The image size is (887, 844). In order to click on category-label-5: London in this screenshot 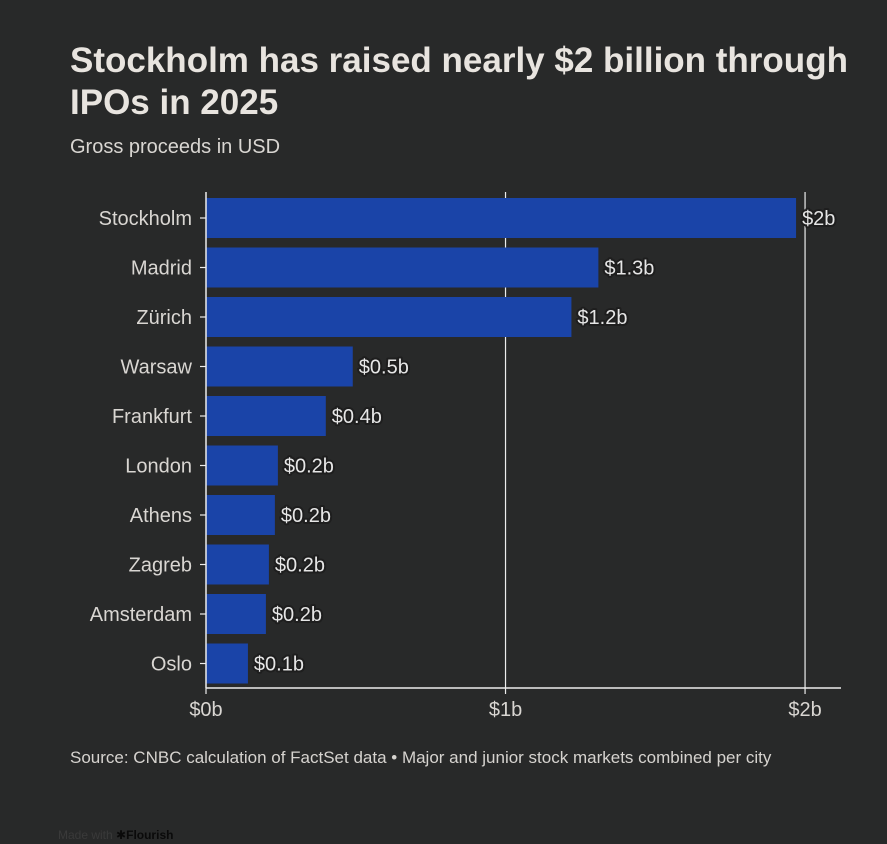, I will do `click(158, 467)`.